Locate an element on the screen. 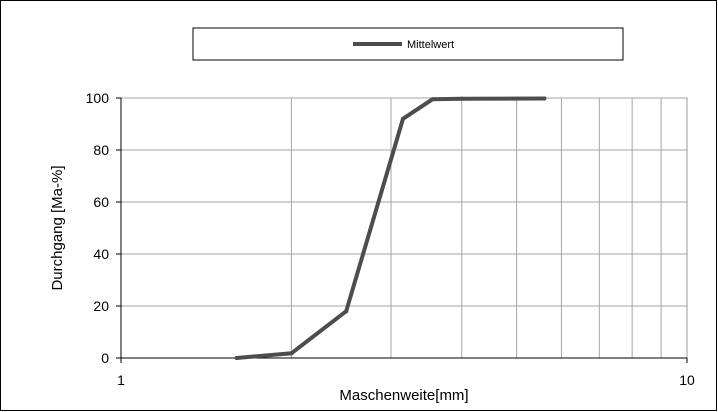 This screenshot has height=412, width=718. y-tick-label: 60 is located at coordinates (101, 202).